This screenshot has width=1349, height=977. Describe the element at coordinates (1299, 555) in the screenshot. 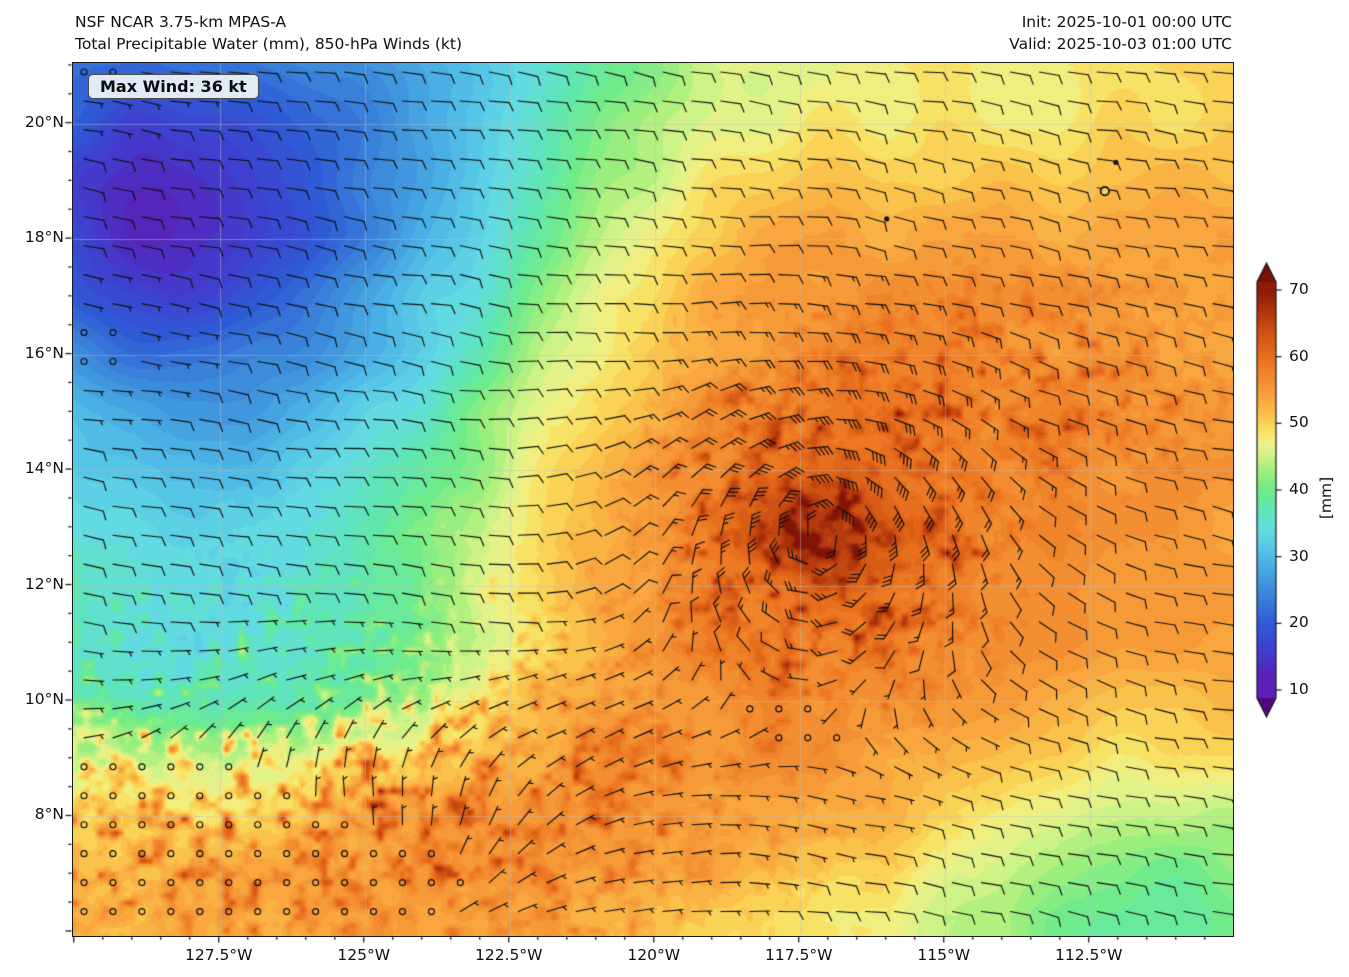

I see `colorbar-tick-label: 30` at that location.